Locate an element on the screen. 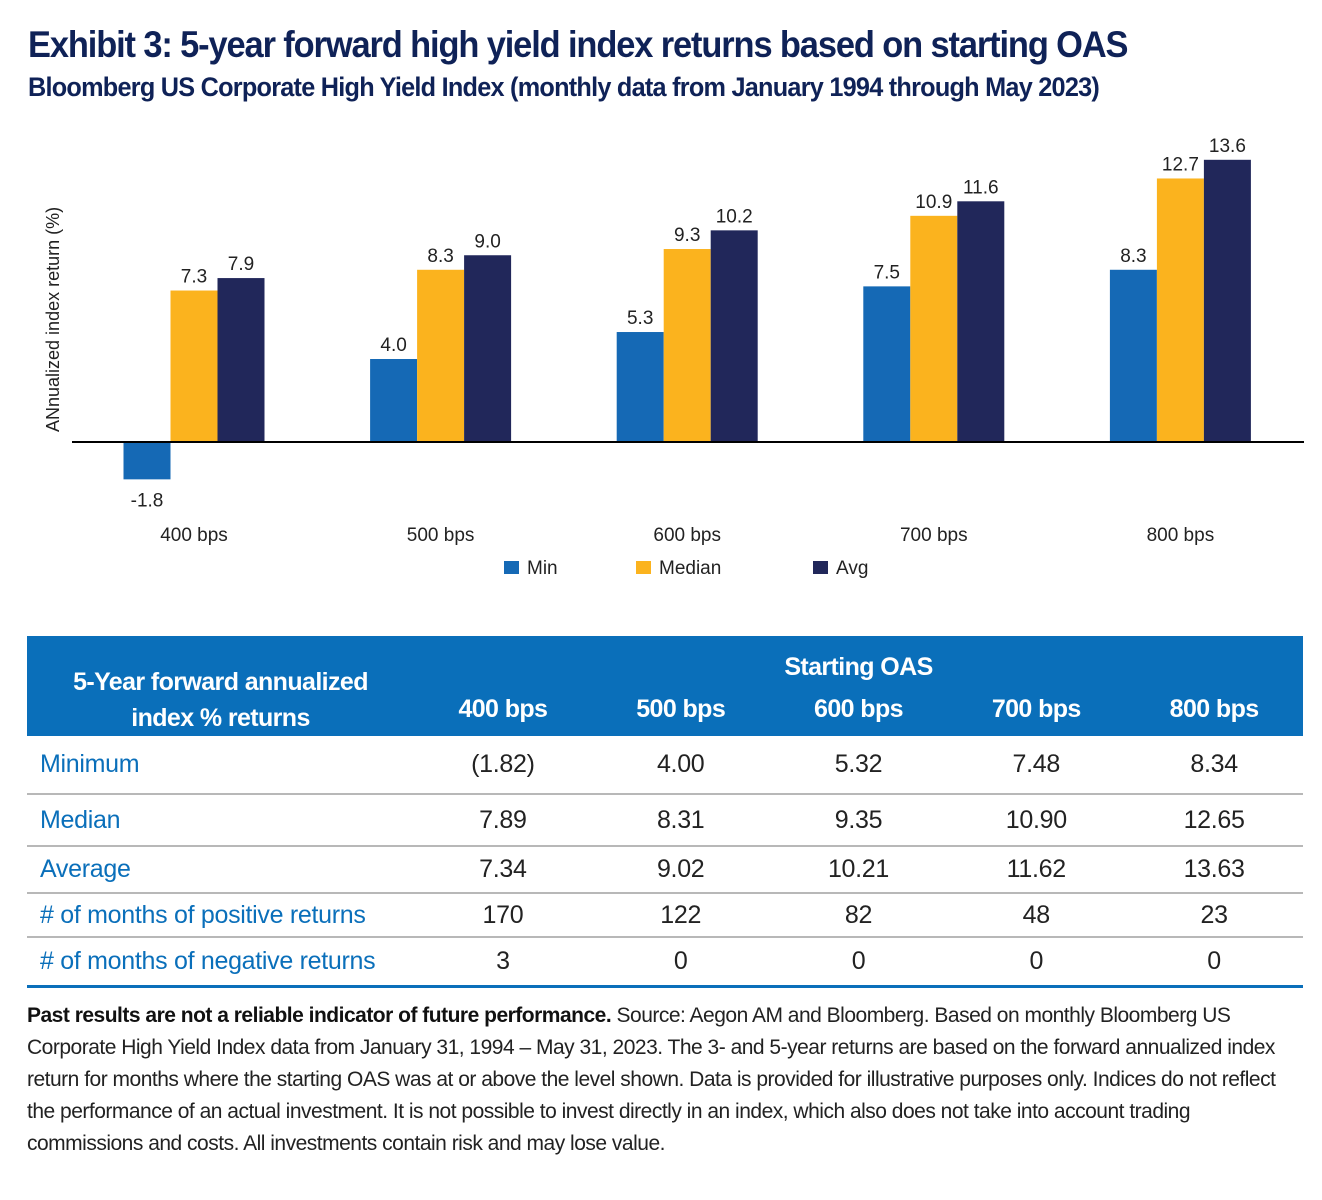  bar-median-500-bps is located at coordinates (441, 355).